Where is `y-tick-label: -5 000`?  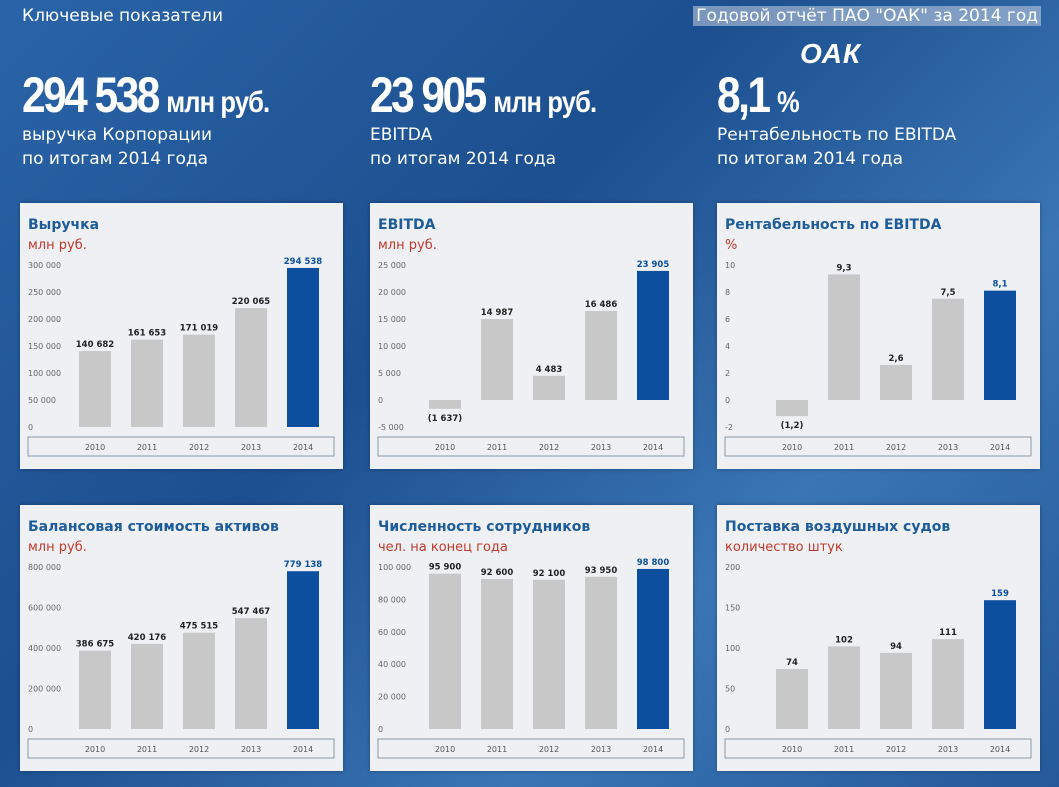
y-tick-label: -5 000 is located at coordinates (391, 427).